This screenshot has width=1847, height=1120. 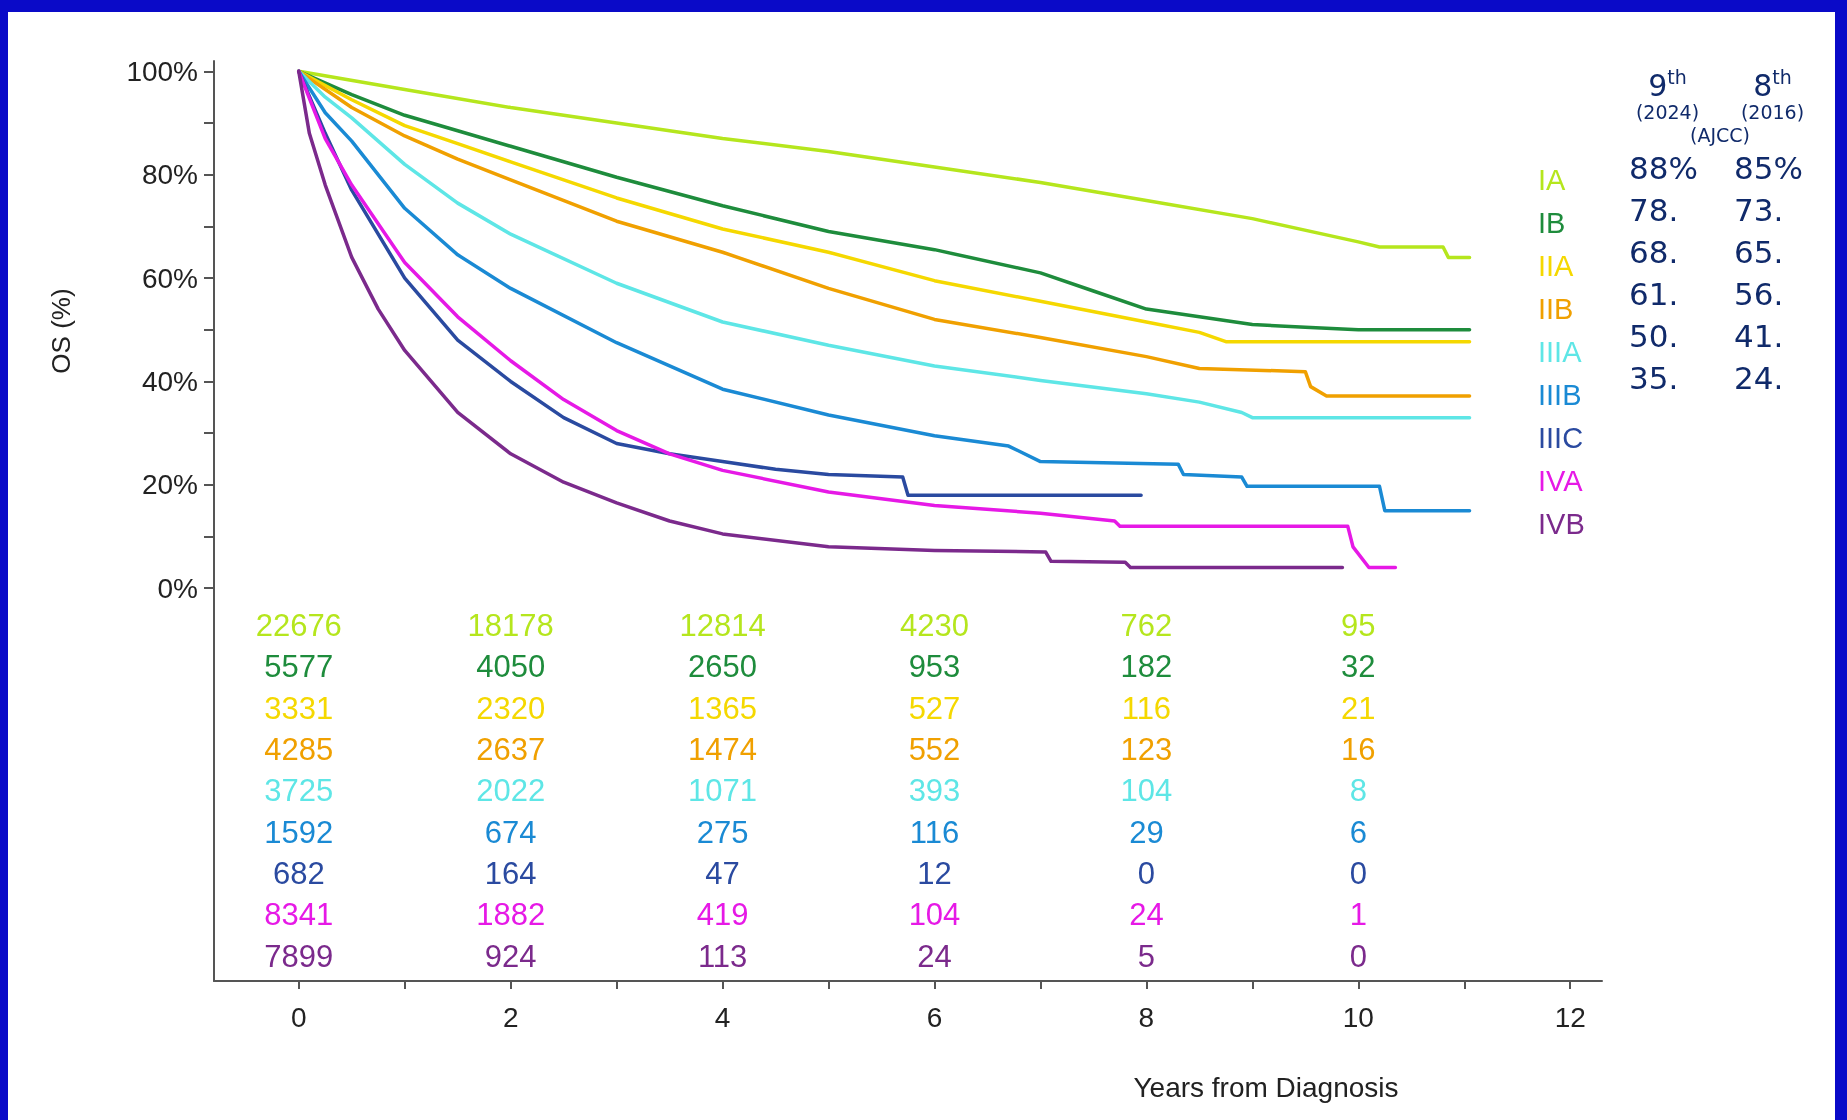 I want to click on text: IB, so click(x=1552, y=222).